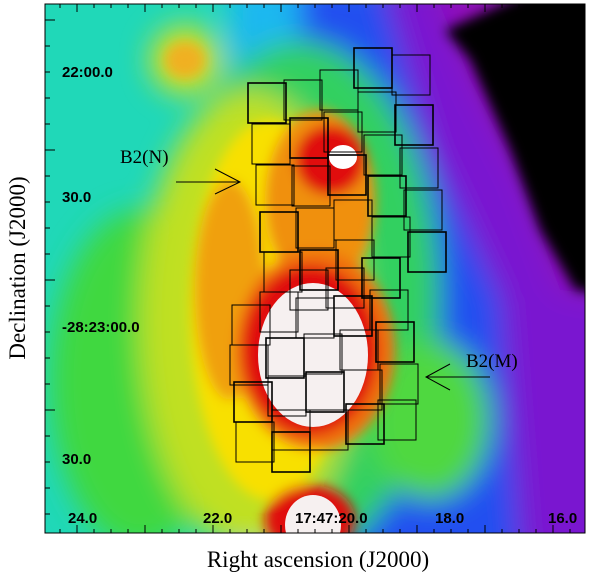 The width and height of the screenshot is (600, 581). What do you see at coordinates (343, 157) in the screenshot?
I see `source-b2n` at bounding box center [343, 157].